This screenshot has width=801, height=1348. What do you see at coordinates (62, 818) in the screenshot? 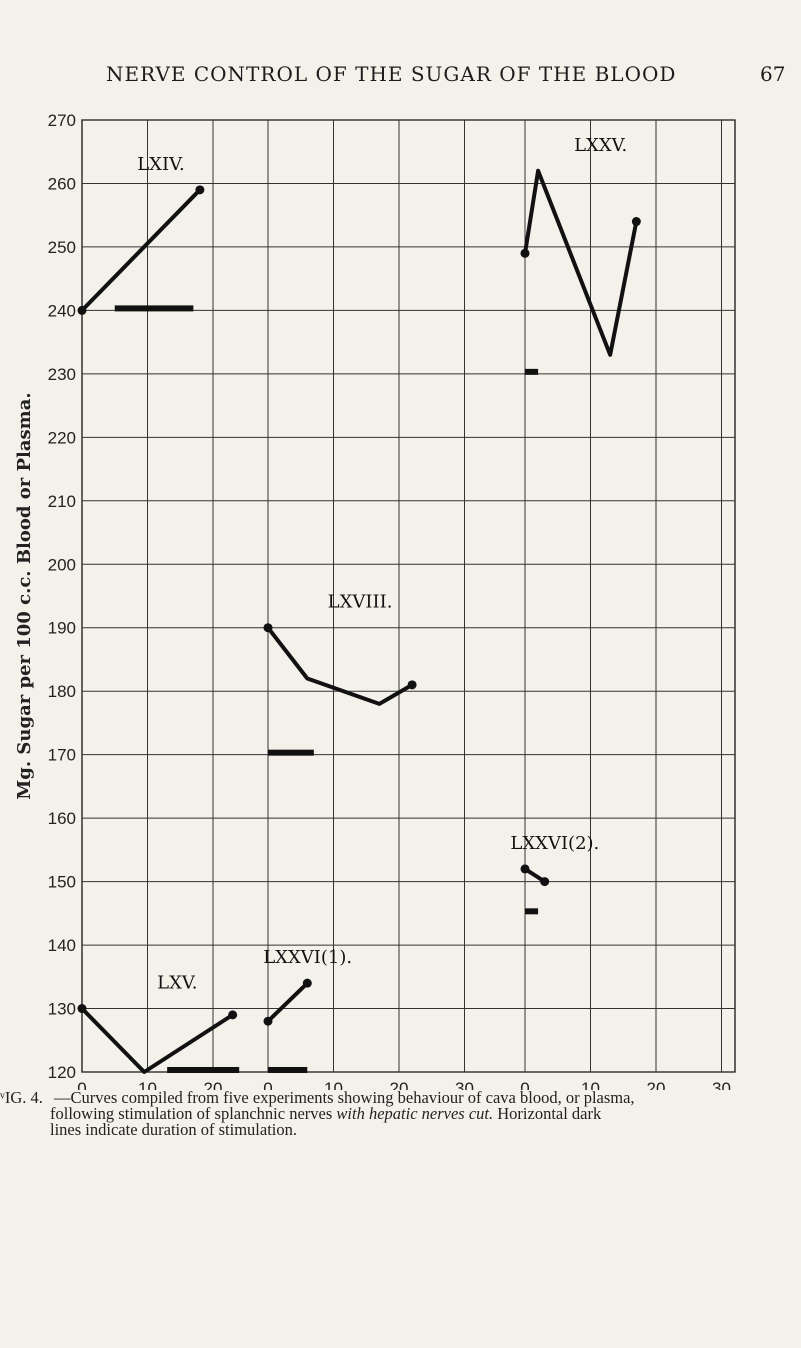
I see `y-tick-label: 160` at bounding box center [62, 818].